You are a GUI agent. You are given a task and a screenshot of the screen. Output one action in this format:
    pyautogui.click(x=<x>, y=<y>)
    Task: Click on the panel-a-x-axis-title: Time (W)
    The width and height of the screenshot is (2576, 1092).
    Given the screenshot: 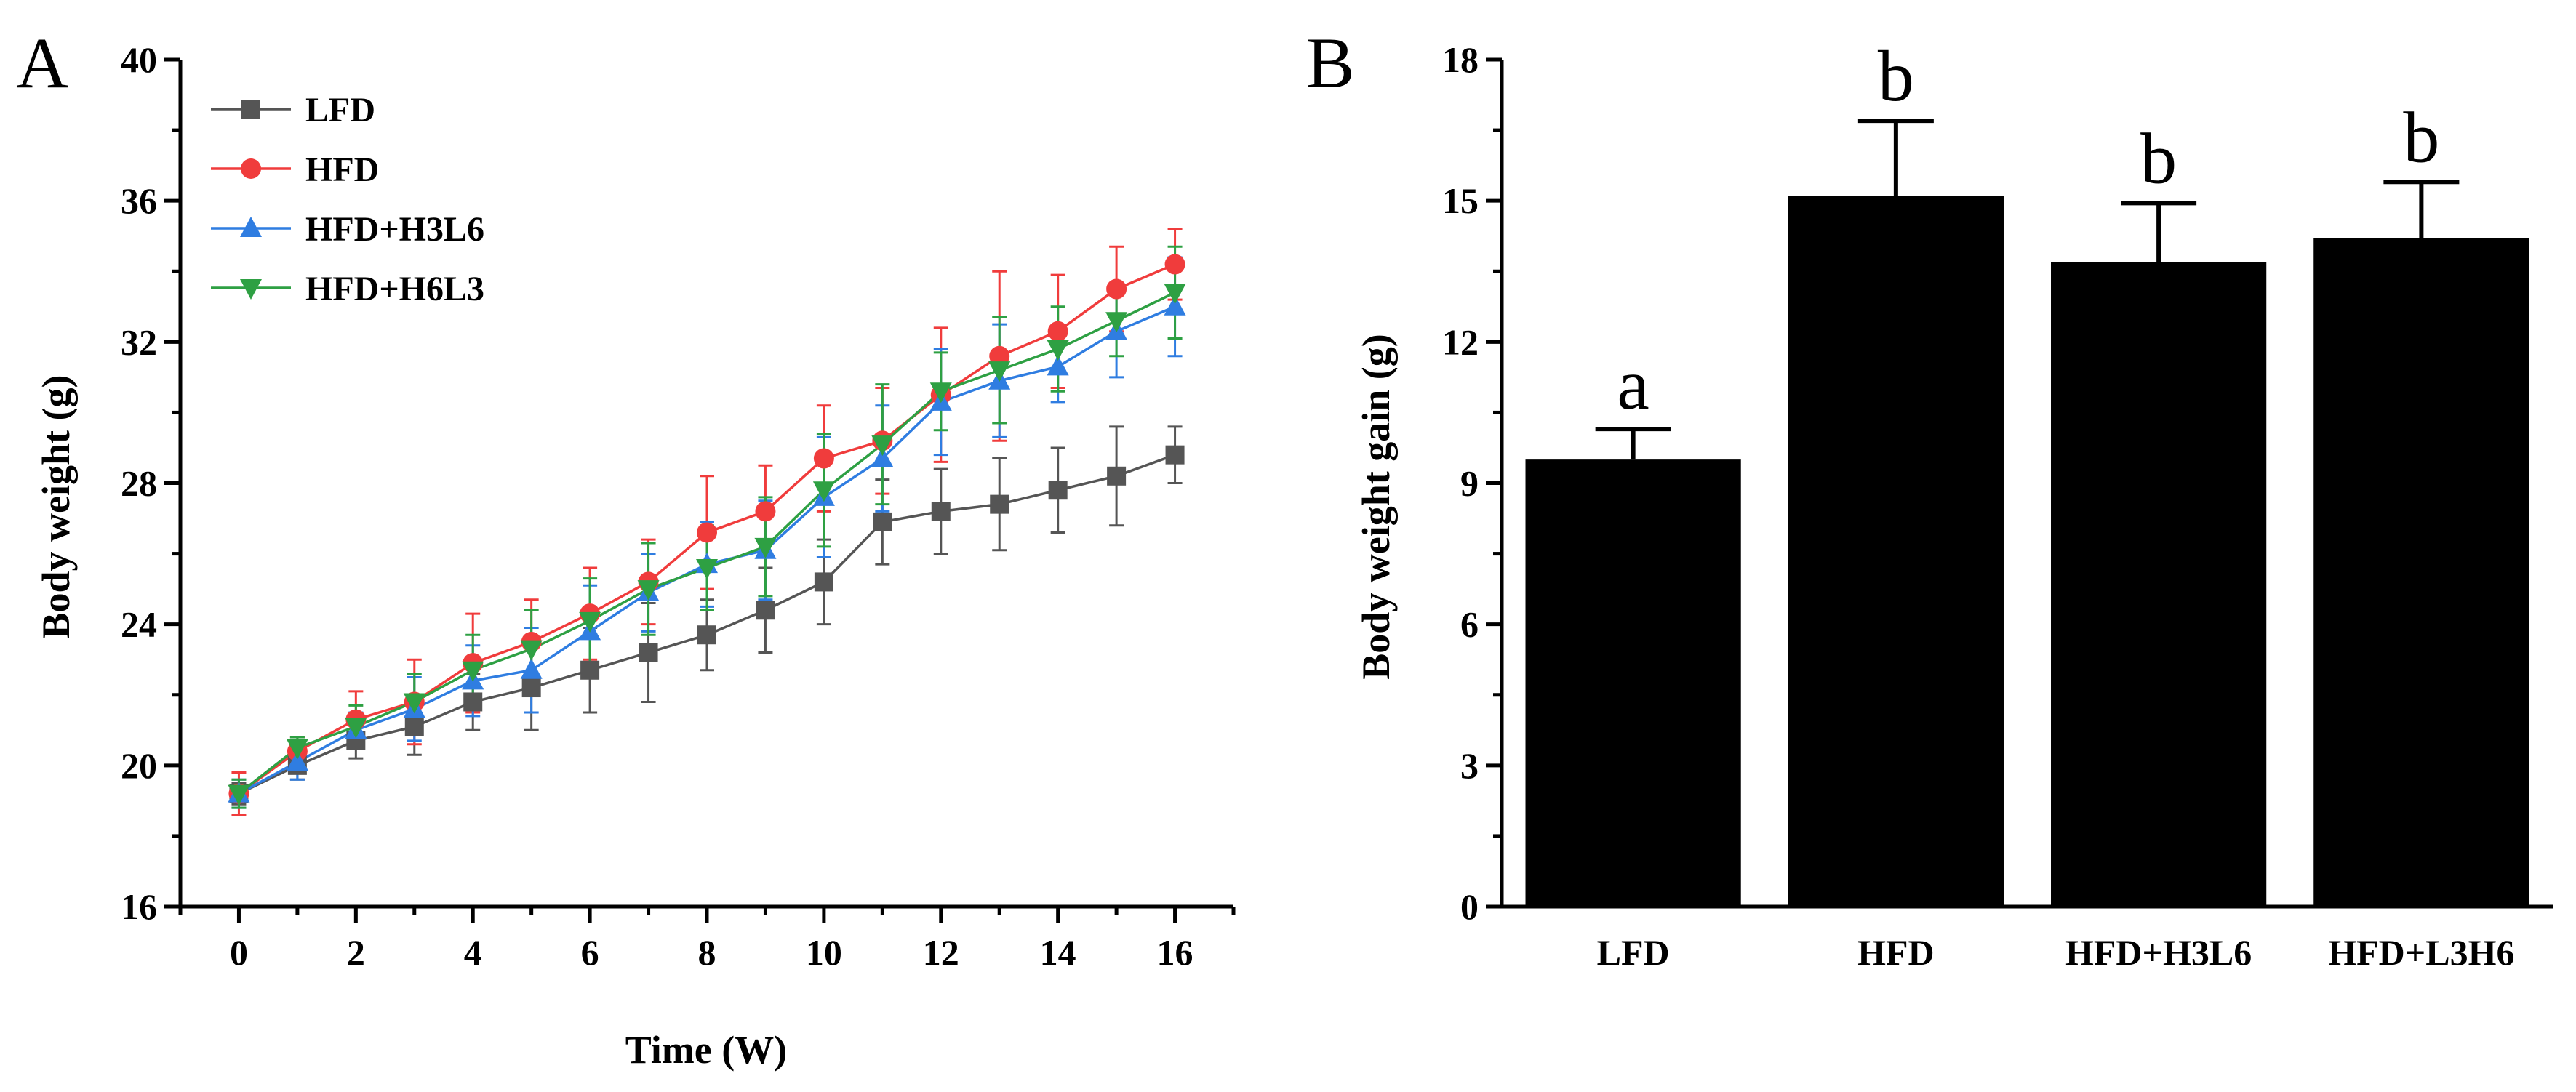 What is the action you would take?
    pyautogui.click(x=706, y=1050)
    